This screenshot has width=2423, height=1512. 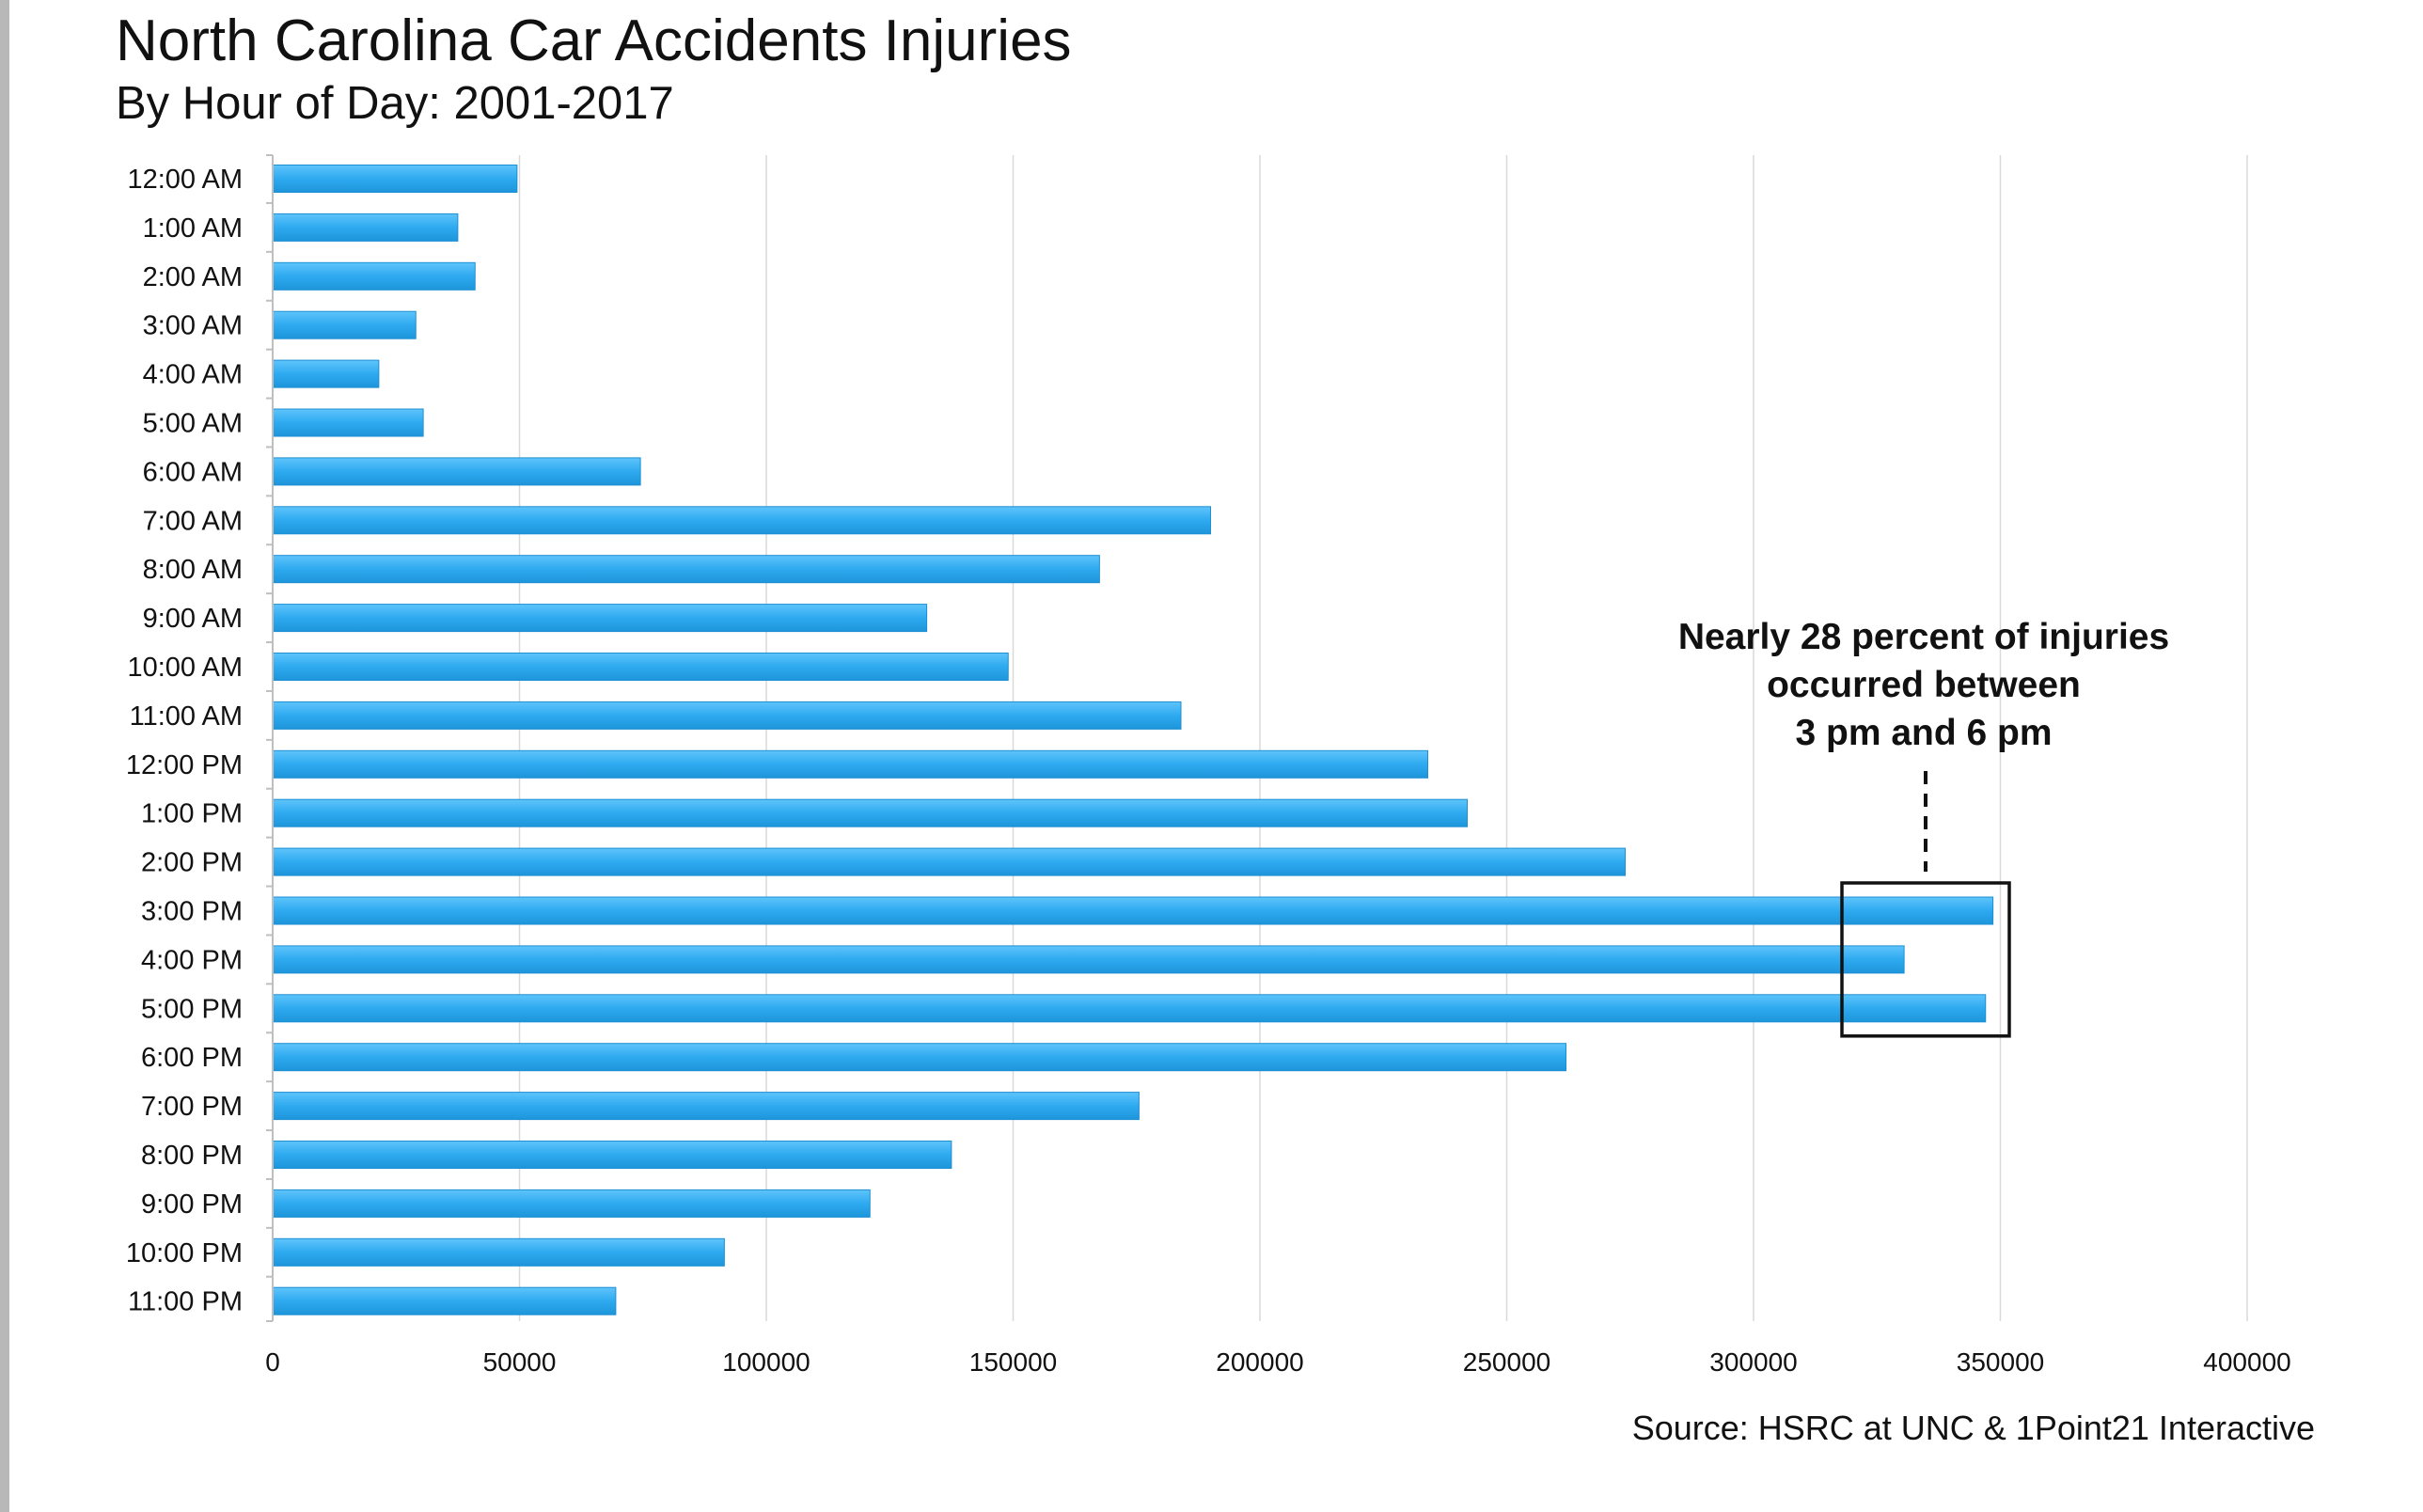 I want to click on annotation-text: 3 pm and 6 pm, so click(x=1923, y=733).